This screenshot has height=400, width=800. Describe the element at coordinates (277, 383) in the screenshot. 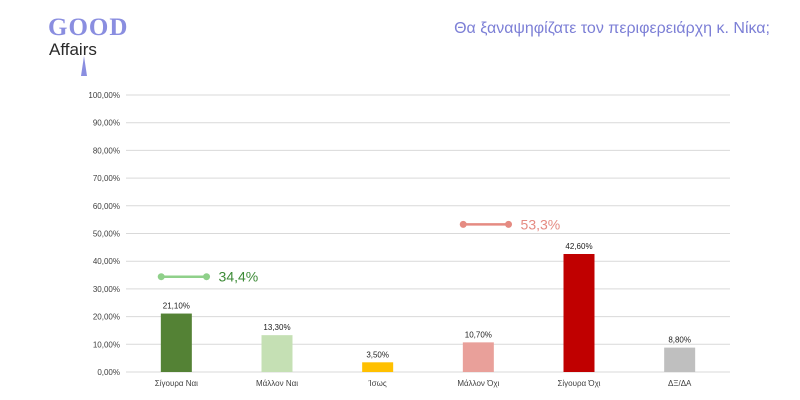

I see `x-tick-label: Μάλλον Ναι` at that location.